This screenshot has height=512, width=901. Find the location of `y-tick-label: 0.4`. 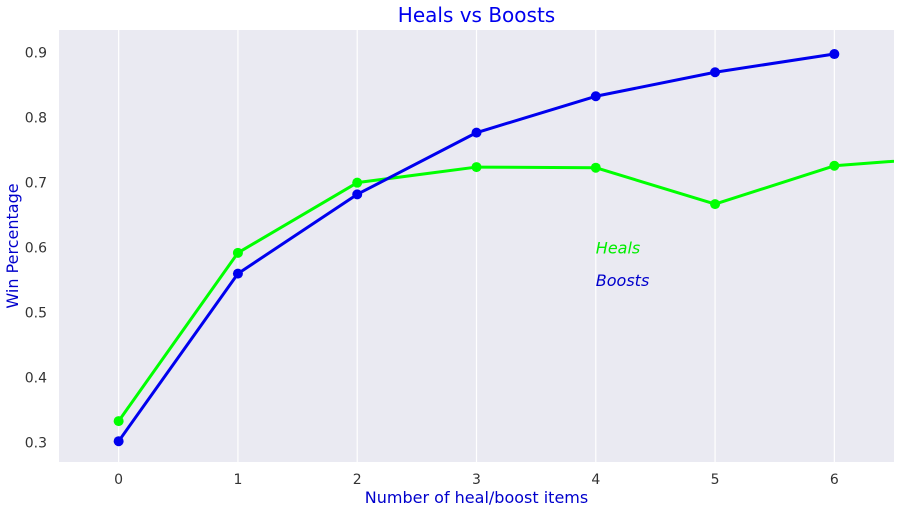

y-tick-label: 0.4 is located at coordinates (36, 379).